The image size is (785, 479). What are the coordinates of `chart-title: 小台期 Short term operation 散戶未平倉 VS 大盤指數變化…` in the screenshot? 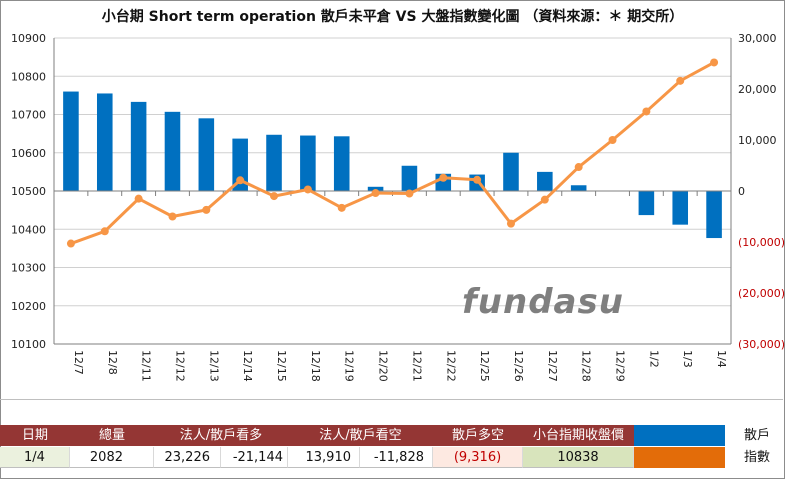 It's located at (392, 17).